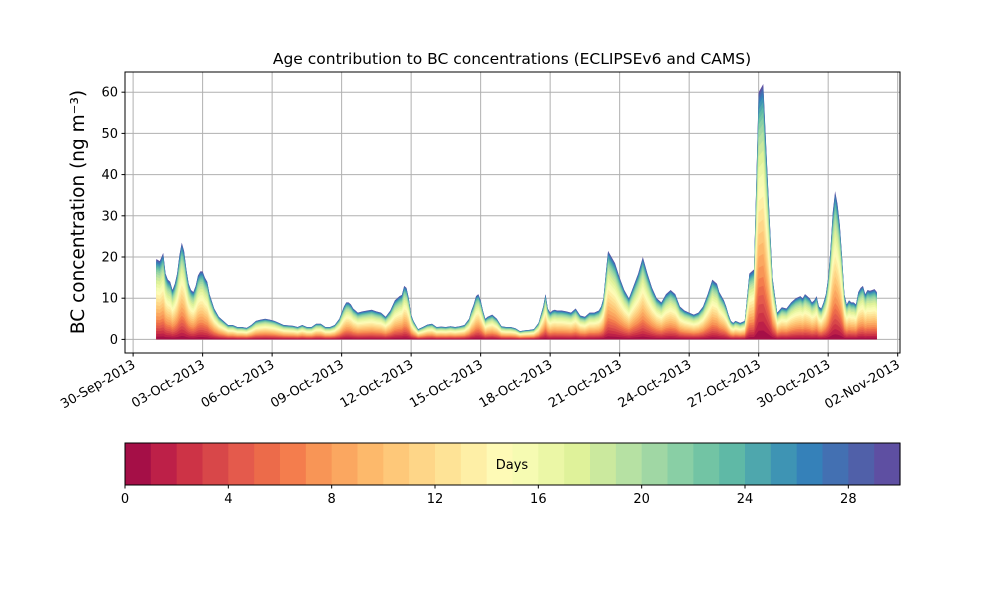 The width and height of the screenshot is (1000, 600). I want to click on y-tick-label: 20, so click(109, 257).